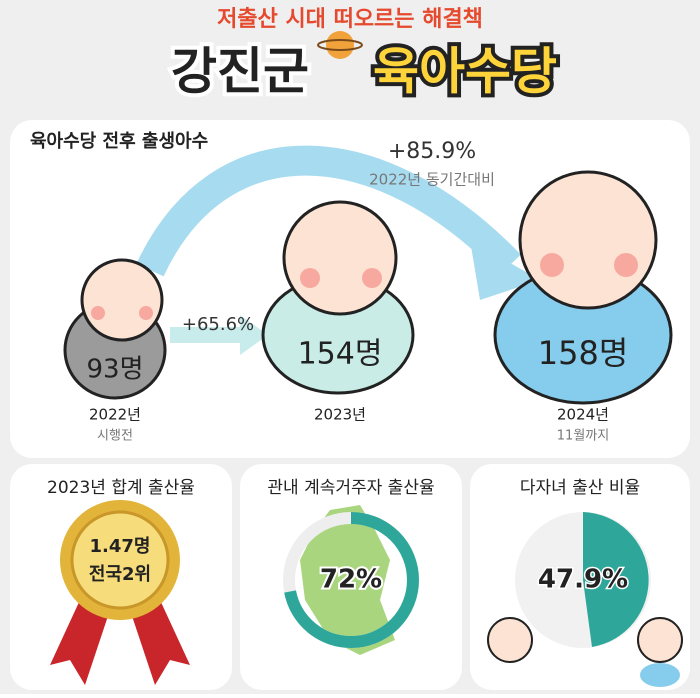 Image resolution: width=700 pixels, height=698 pixels. I want to click on title-part2: 육아수당, so click(465, 72).